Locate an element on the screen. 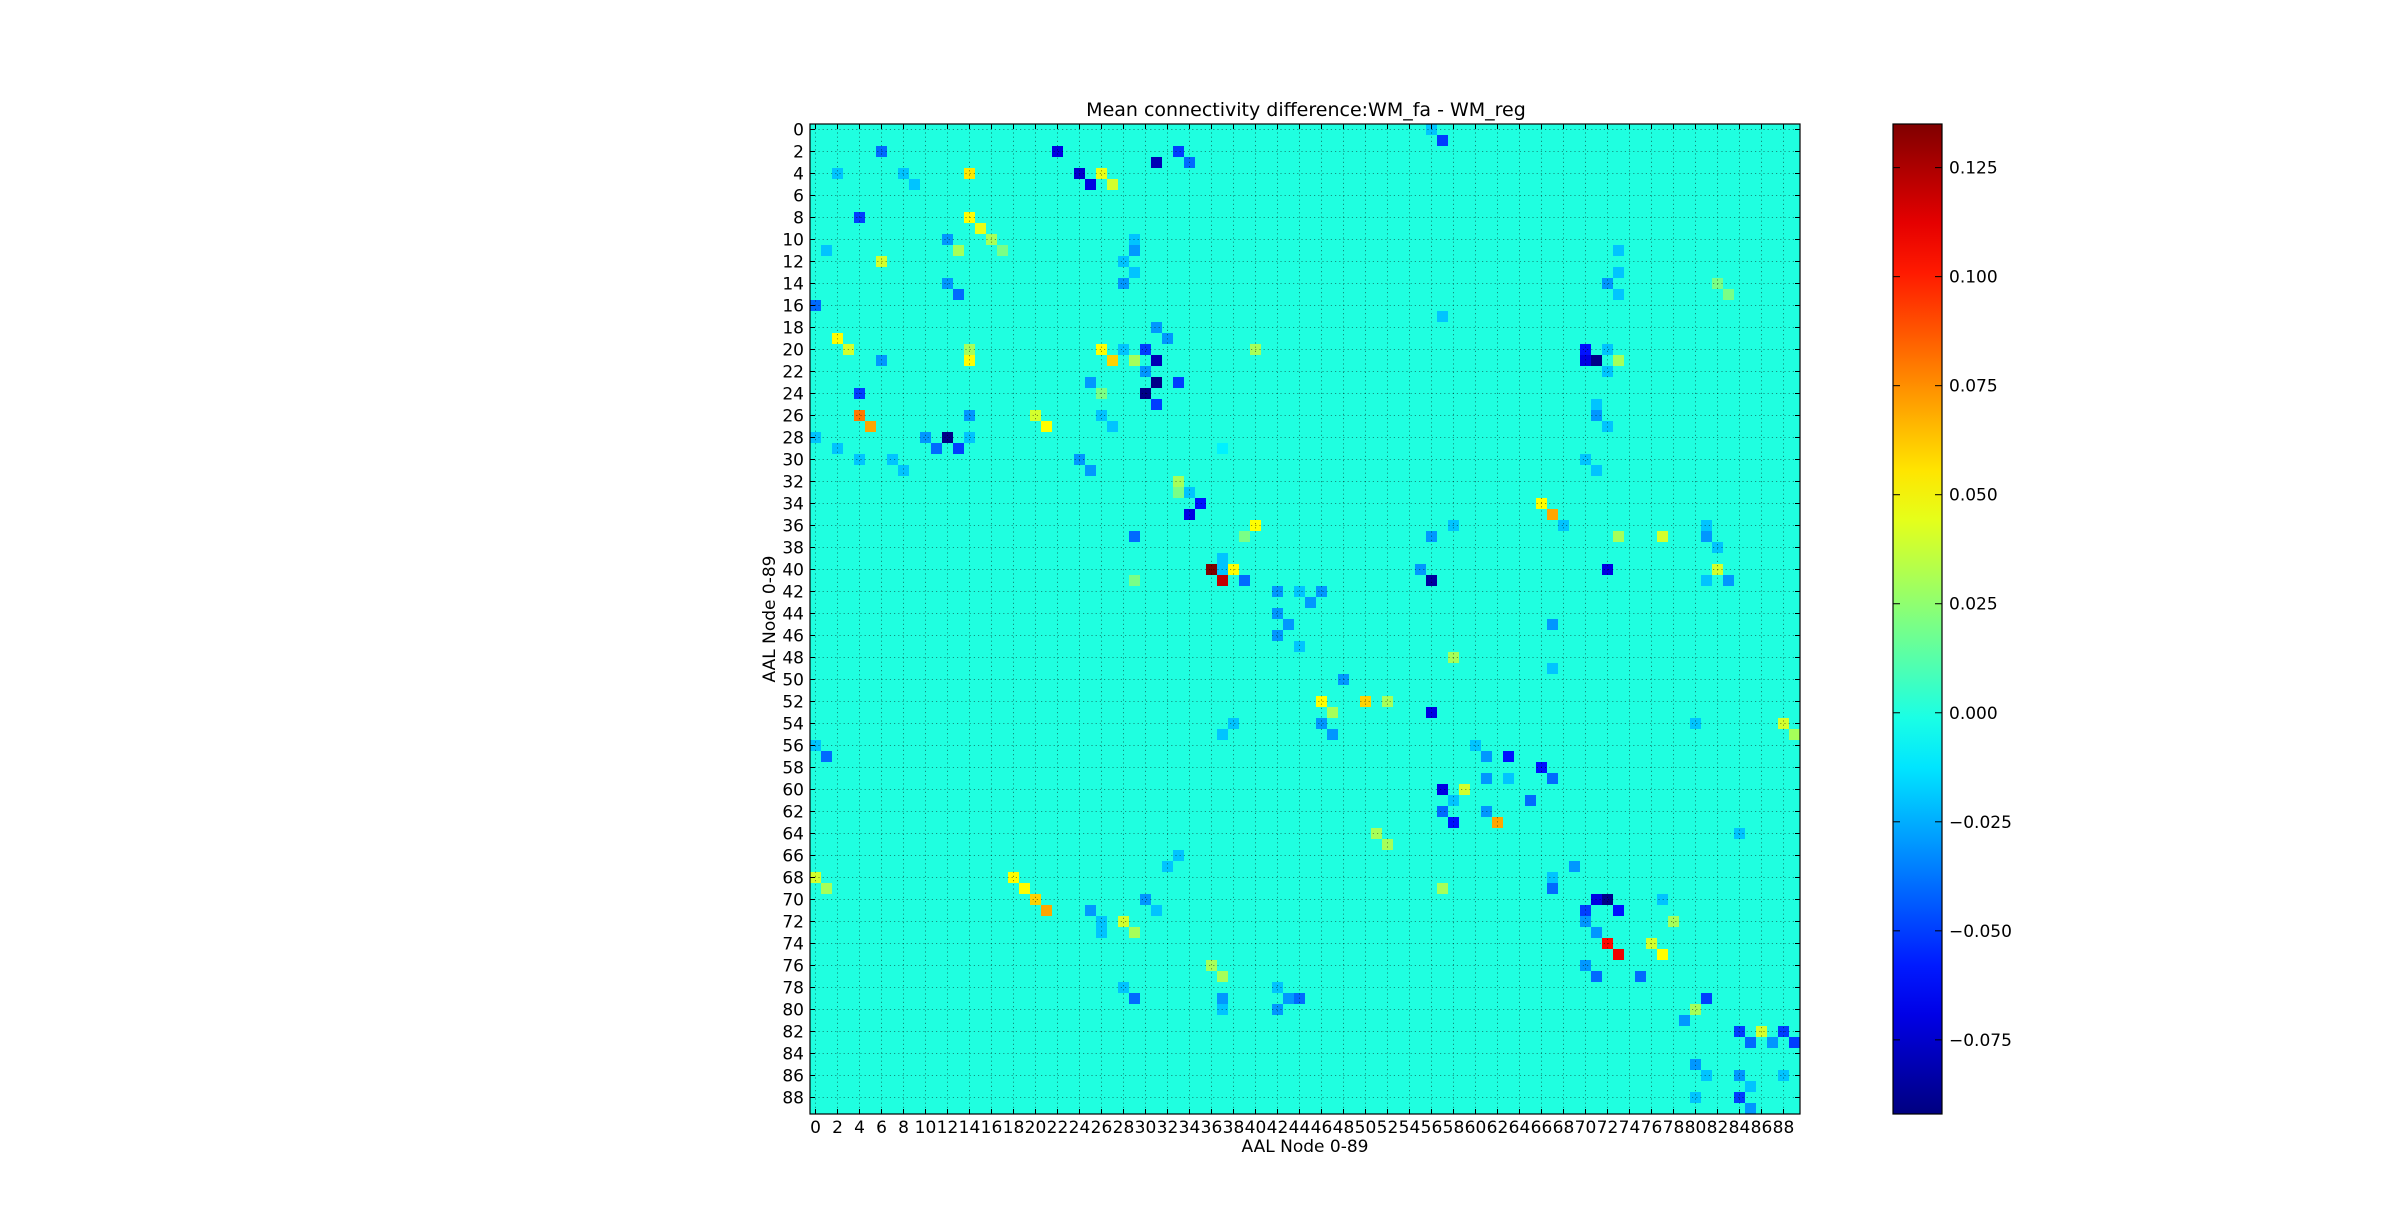 The width and height of the screenshot is (2400, 1230). x-tick-label: 0 is located at coordinates (815, 1128).